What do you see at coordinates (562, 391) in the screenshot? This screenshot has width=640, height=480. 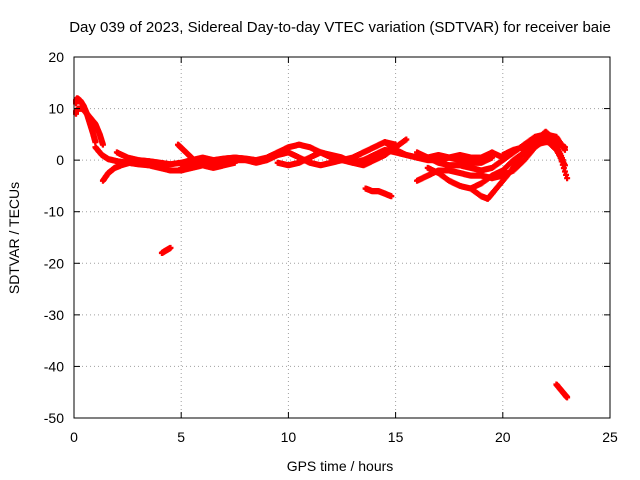 I see `series-outlier-23h` at bounding box center [562, 391].